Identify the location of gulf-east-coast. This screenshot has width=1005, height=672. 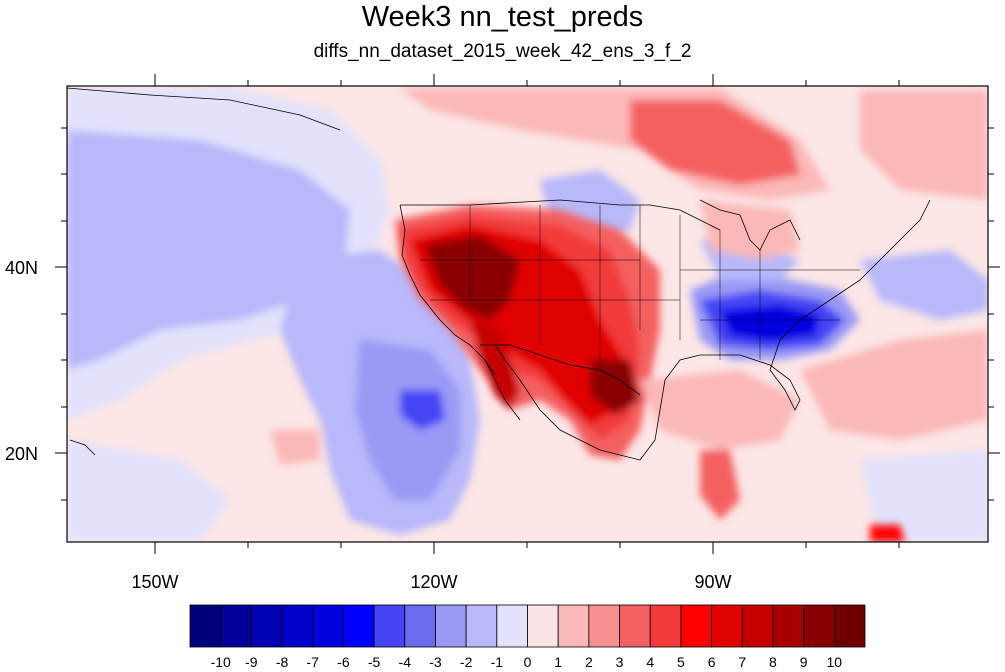
(785, 330).